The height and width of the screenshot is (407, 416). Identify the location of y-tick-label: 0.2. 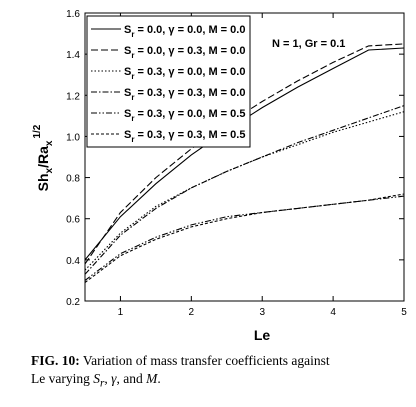
(73, 302).